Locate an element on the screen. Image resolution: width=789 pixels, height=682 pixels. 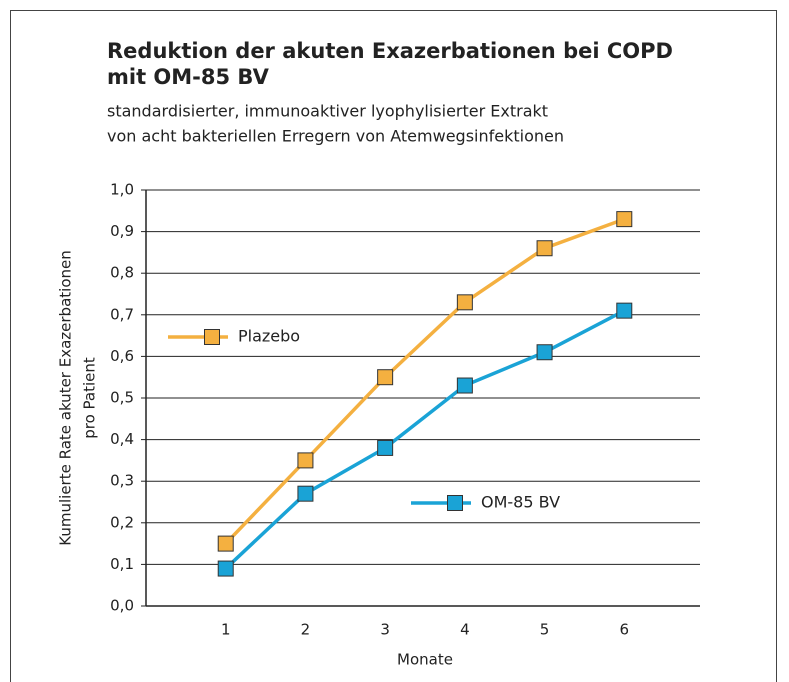
chart-title: mit OM-85 BV is located at coordinates (188, 77).